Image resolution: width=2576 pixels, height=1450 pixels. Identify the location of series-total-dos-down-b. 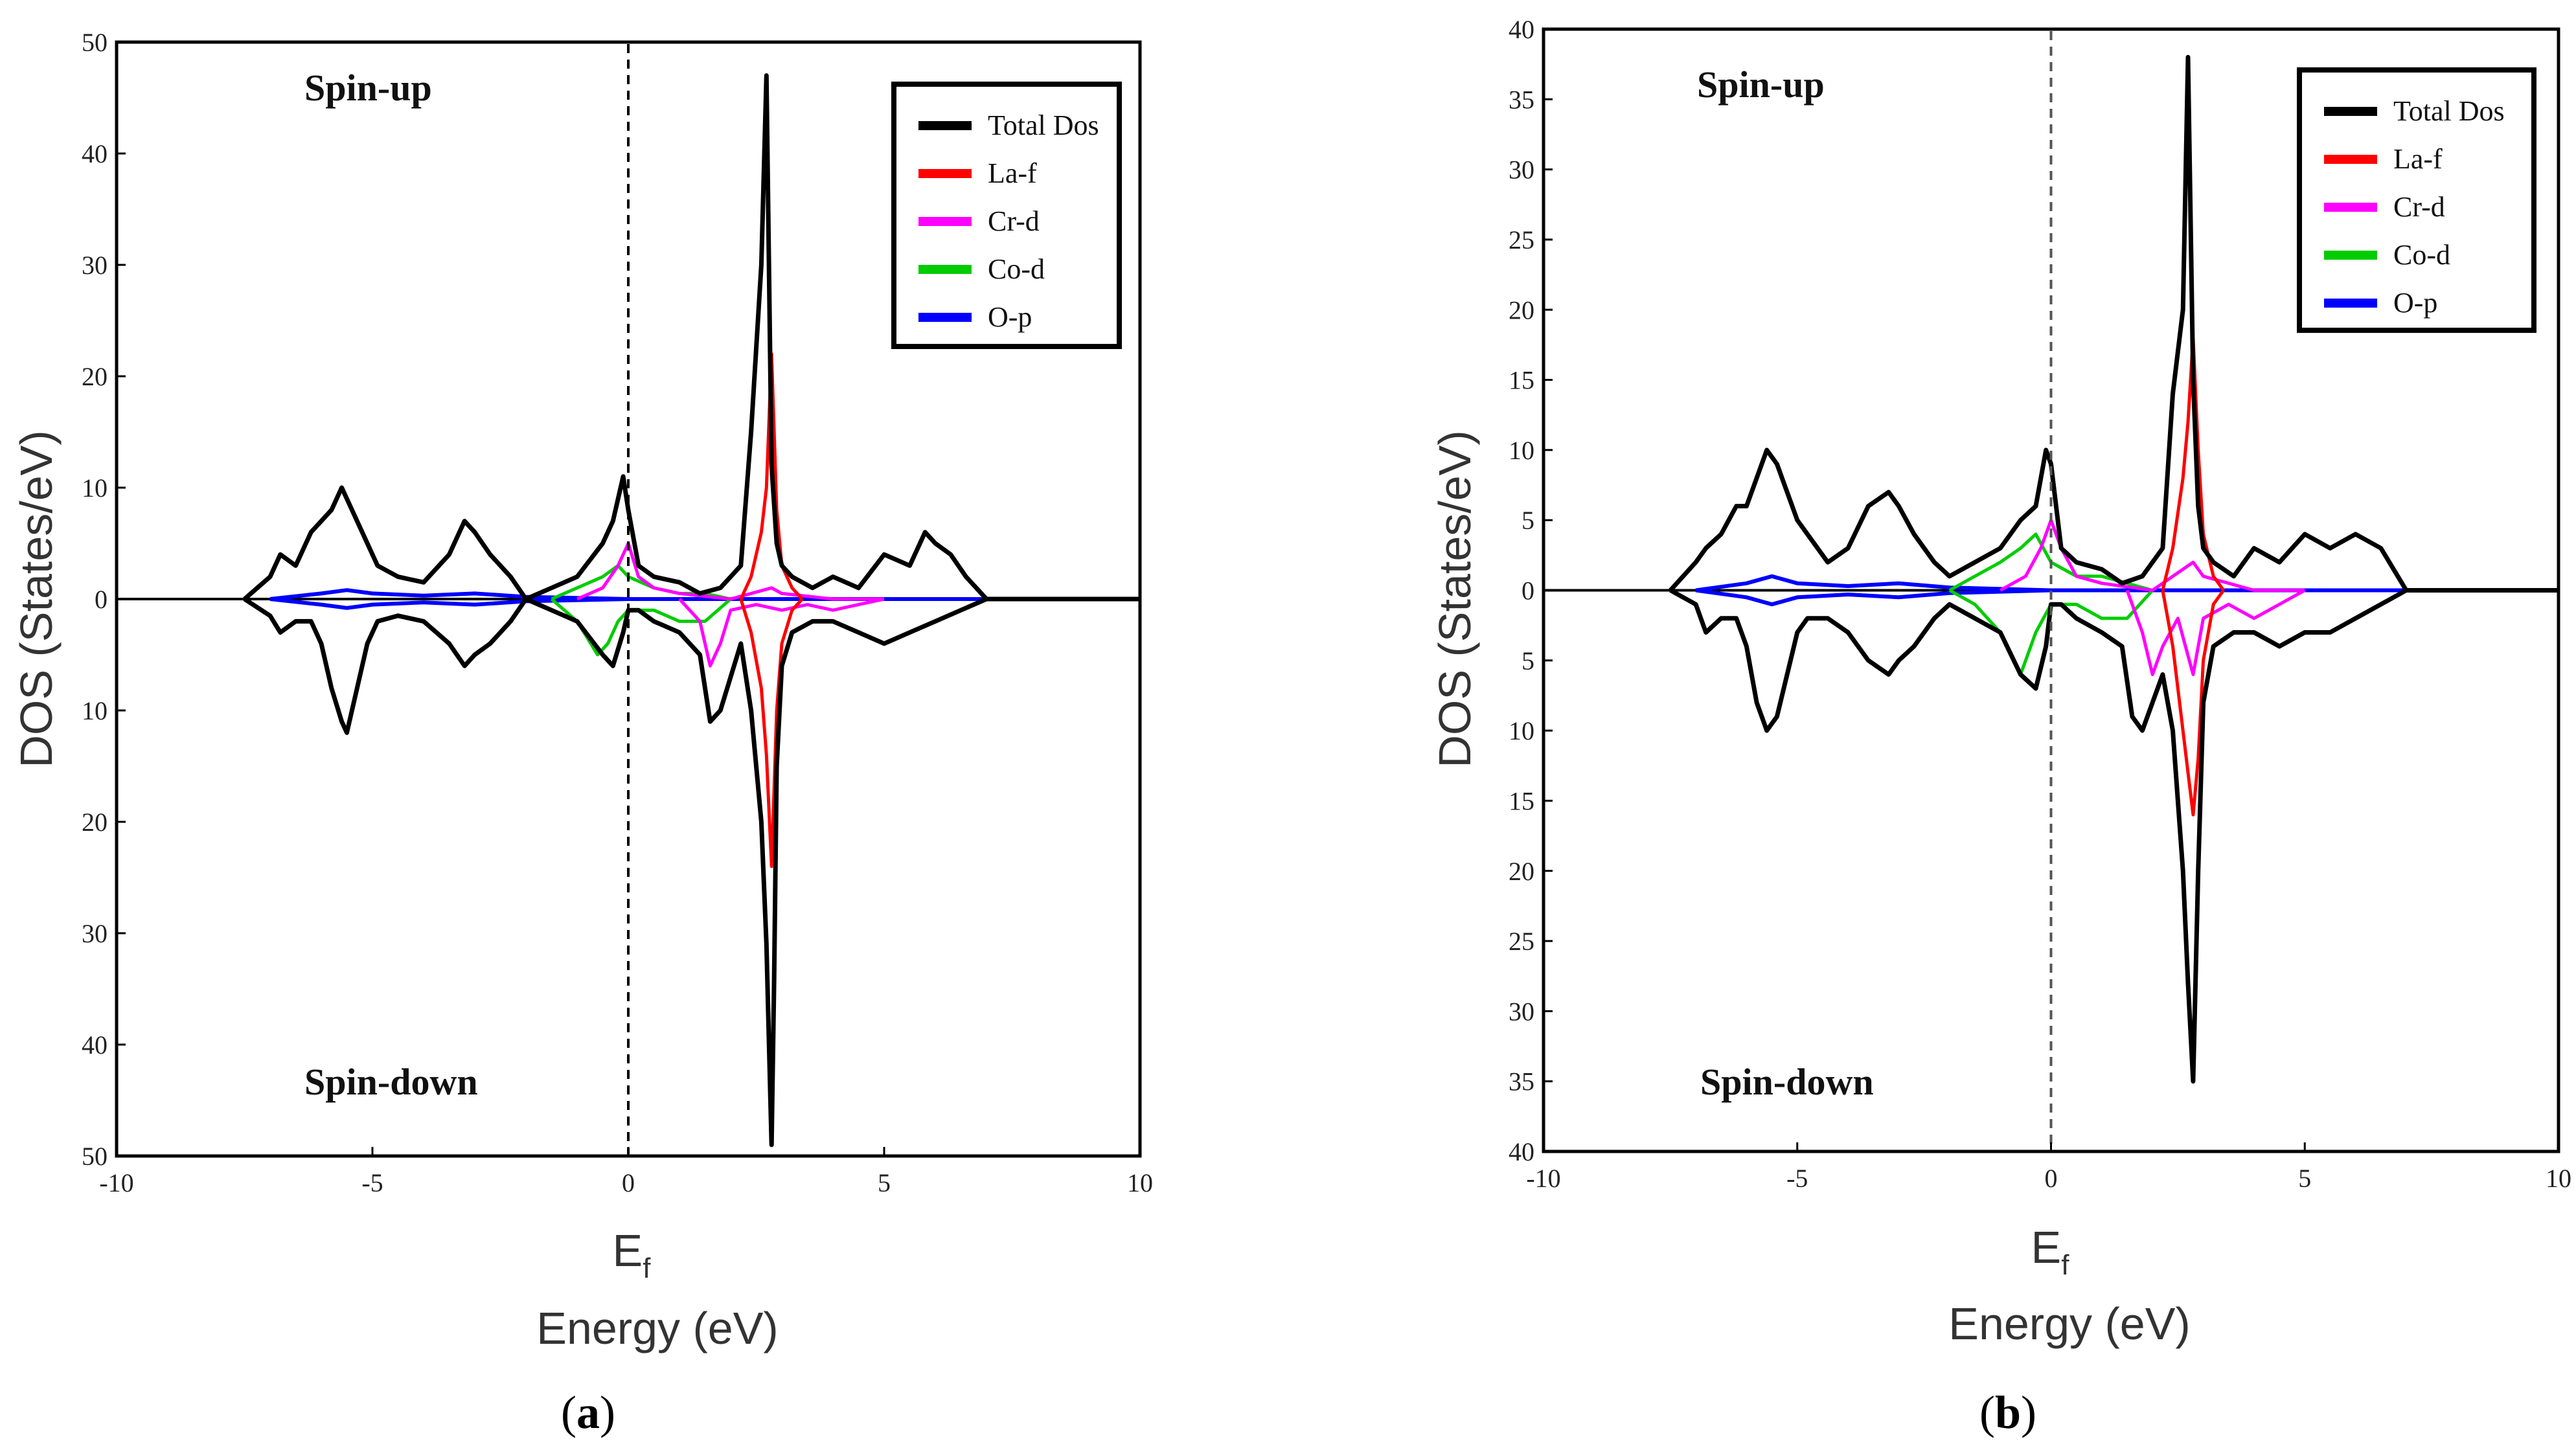
(2114, 836).